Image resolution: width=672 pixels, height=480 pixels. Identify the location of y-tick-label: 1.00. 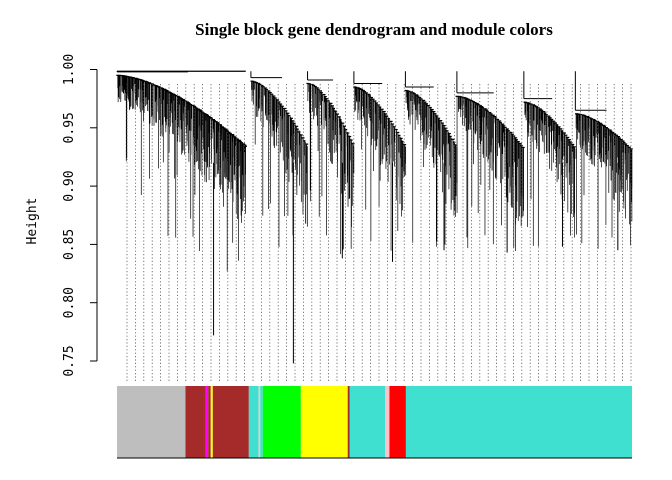
(69, 69).